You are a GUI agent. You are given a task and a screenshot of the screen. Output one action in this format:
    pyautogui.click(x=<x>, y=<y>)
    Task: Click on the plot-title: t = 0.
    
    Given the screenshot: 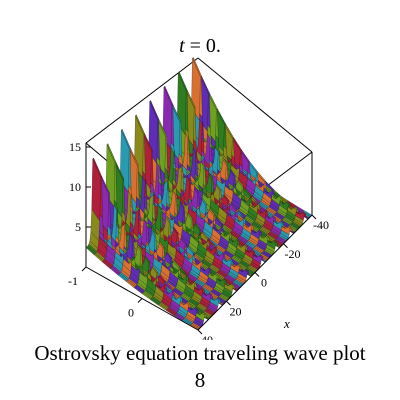 What is the action you would take?
    pyautogui.click(x=200, y=46)
    